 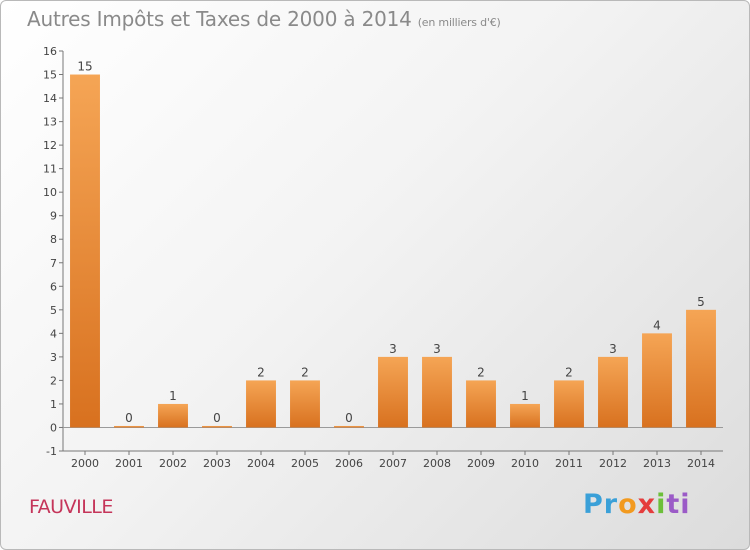 What do you see at coordinates (53, 239) in the screenshot?
I see `y-tick-label: 8` at bounding box center [53, 239].